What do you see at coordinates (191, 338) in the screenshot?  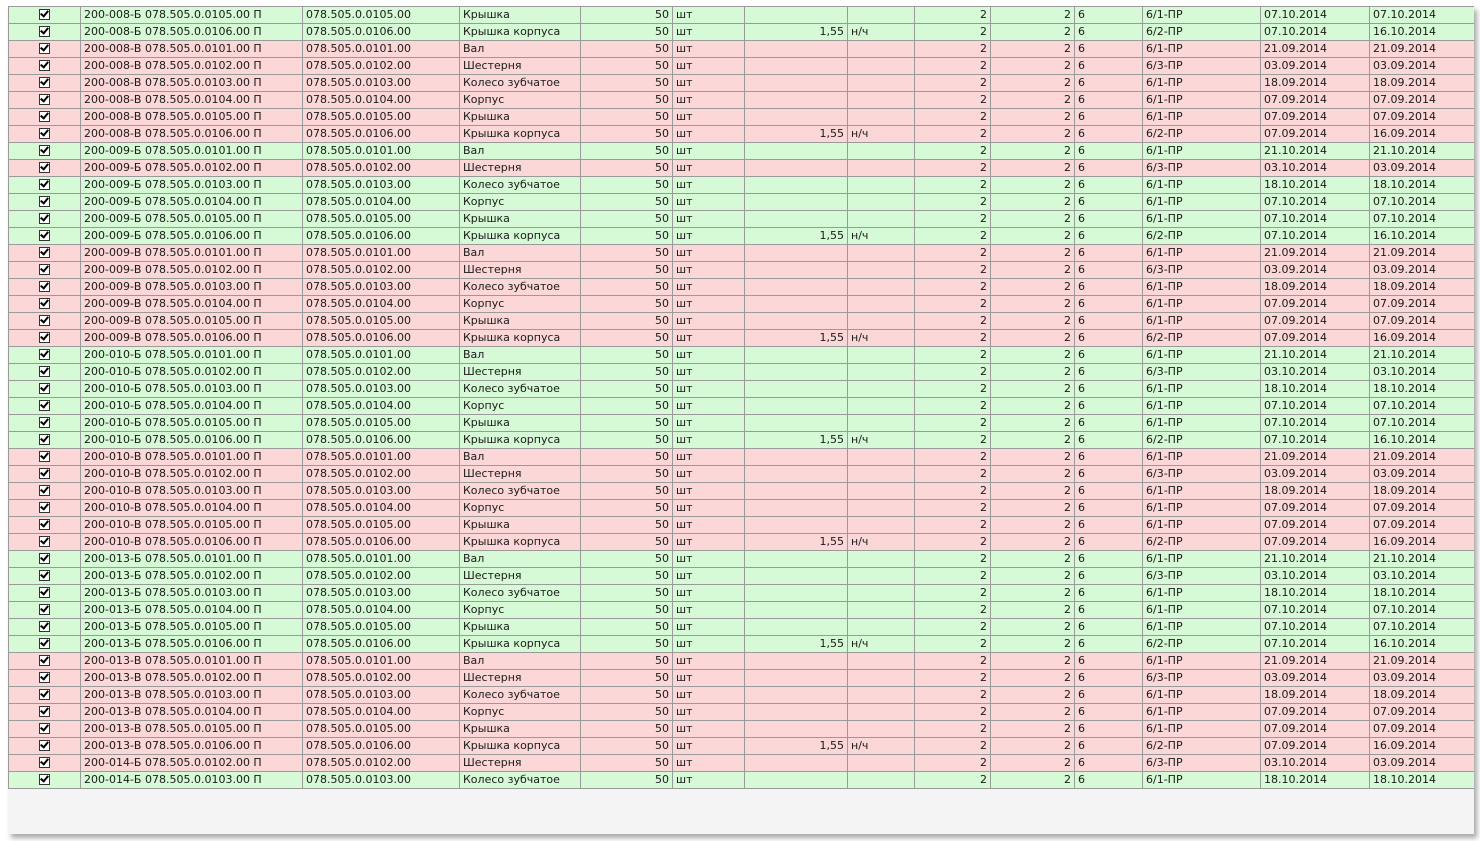 I see `designation-cell: 200-009-В 078.505.0.0106.00 П` at bounding box center [191, 338].